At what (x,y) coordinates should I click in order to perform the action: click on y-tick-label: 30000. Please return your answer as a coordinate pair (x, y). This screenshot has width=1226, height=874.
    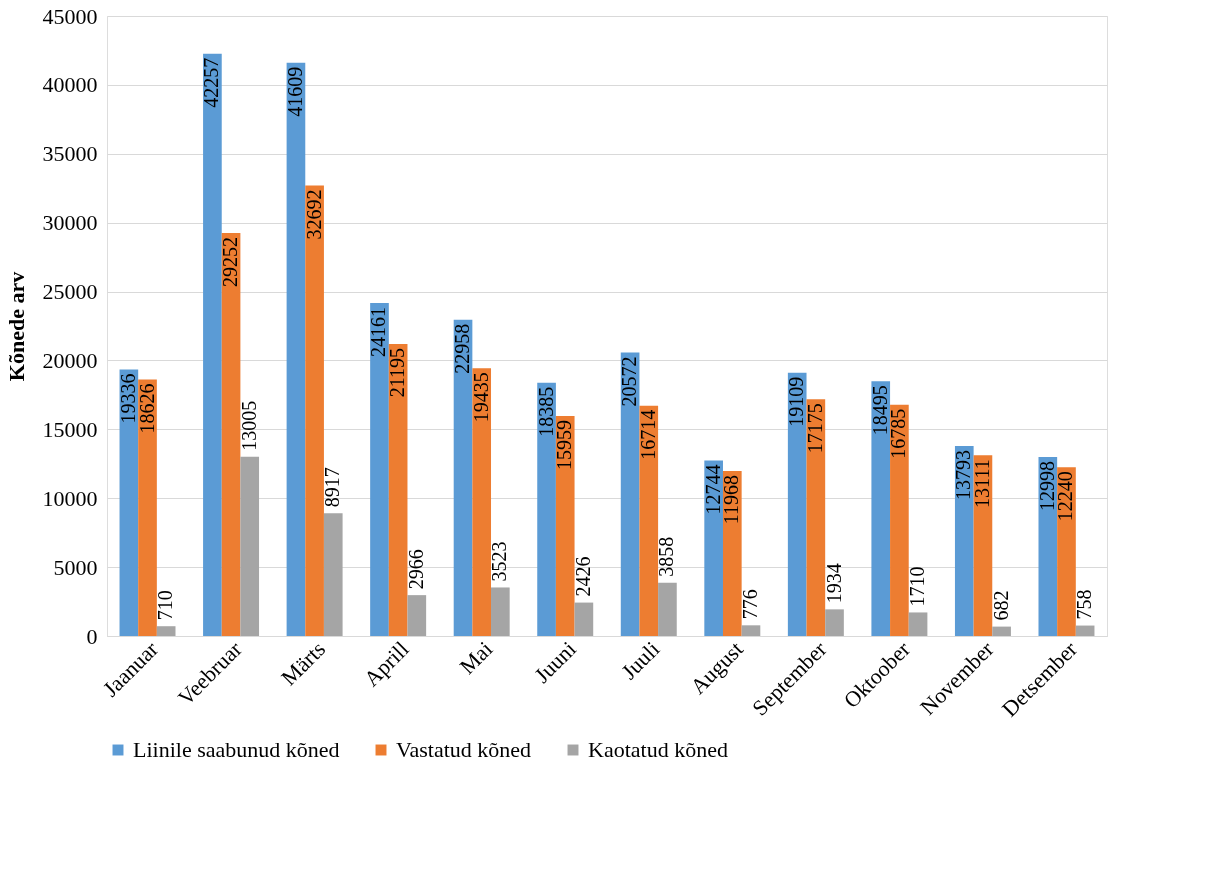
    Looking at the image, I should click on (70, 223).